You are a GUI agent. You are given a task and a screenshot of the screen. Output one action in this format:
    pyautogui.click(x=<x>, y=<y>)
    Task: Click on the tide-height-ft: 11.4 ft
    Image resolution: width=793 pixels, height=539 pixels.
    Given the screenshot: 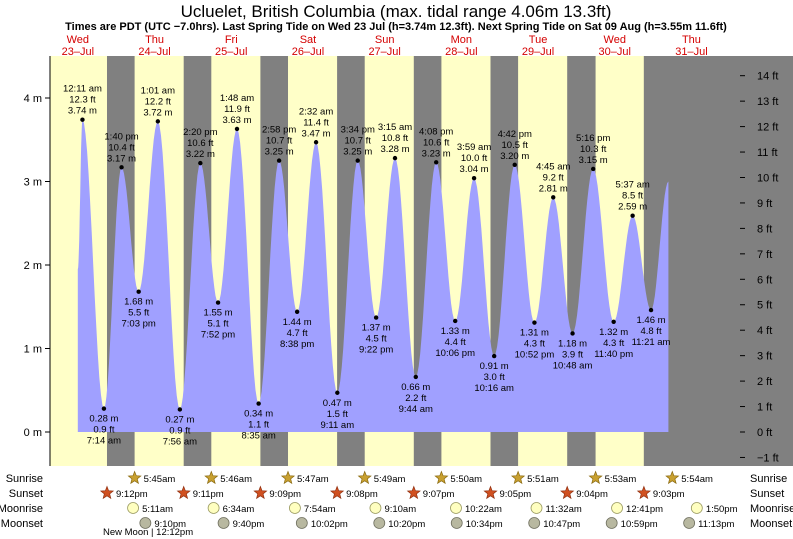 What is the action you would take?
    pyautogui.click(x=316, y=122)
    